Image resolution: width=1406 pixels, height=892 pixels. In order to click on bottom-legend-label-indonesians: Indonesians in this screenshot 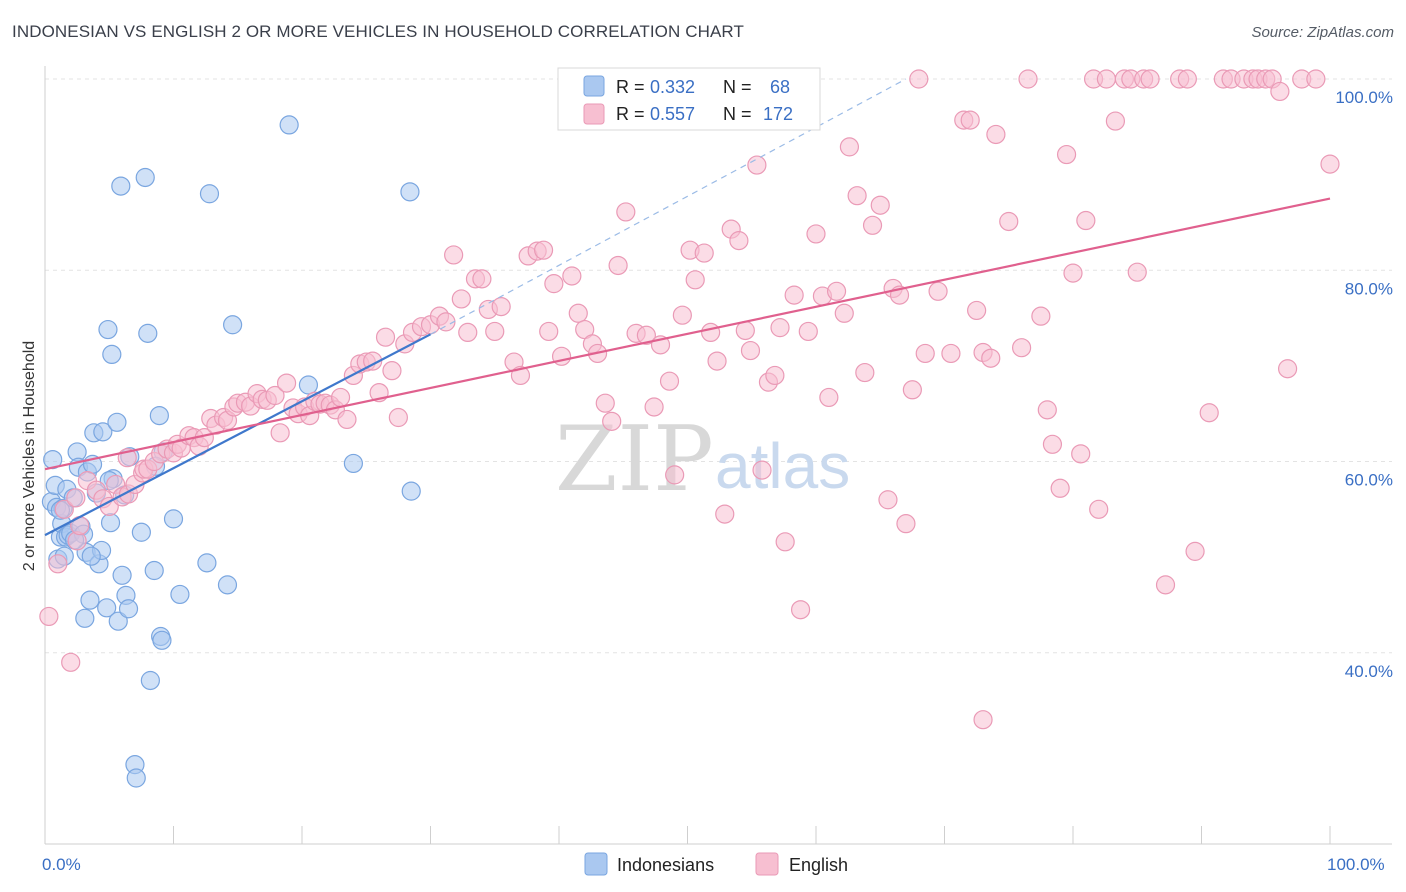, I will do `click(665, 865)`.